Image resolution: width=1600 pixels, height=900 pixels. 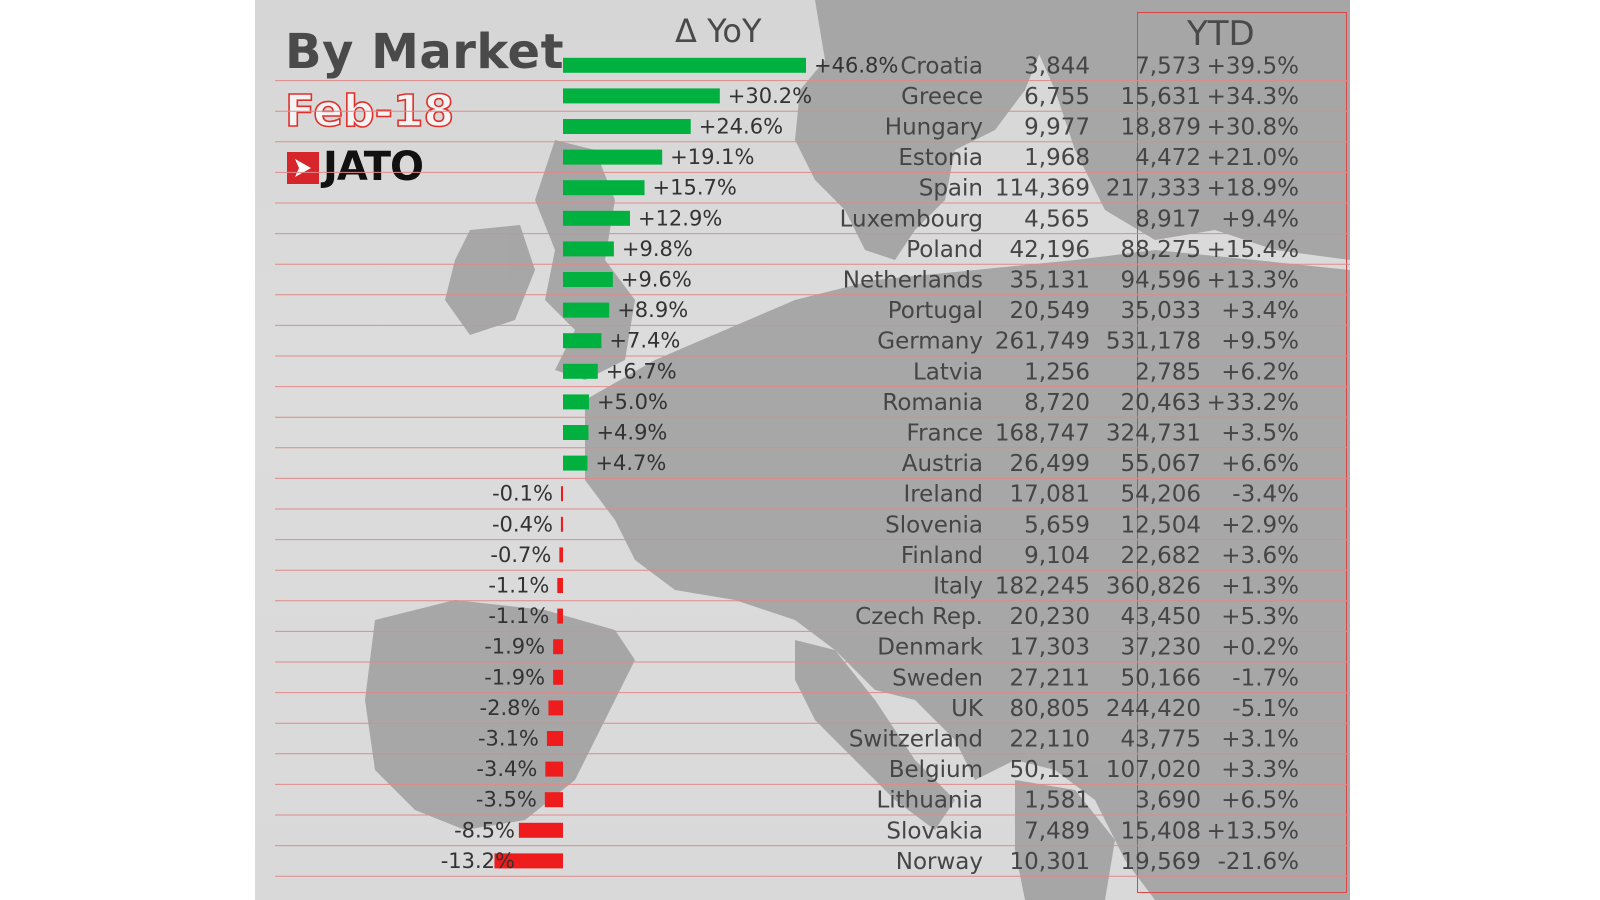 I want to click on month-volume-value: 9,104, so click(x=1057, y=556).